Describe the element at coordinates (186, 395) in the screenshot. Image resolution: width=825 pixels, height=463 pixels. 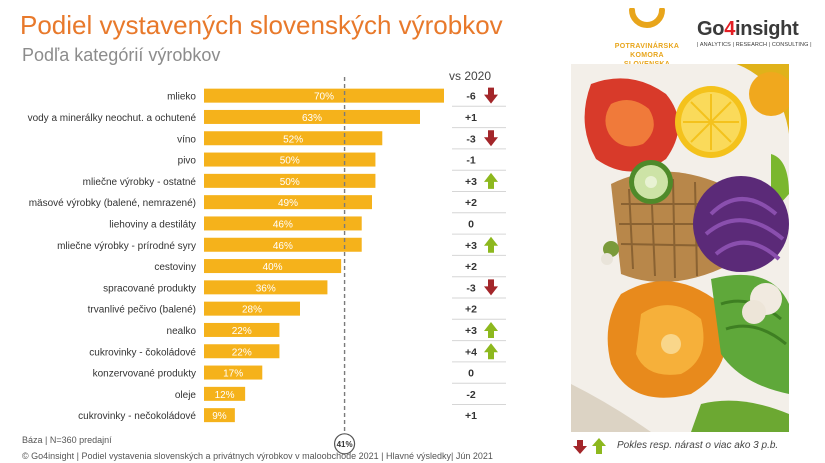
I see `category-label: oleje` at that location.